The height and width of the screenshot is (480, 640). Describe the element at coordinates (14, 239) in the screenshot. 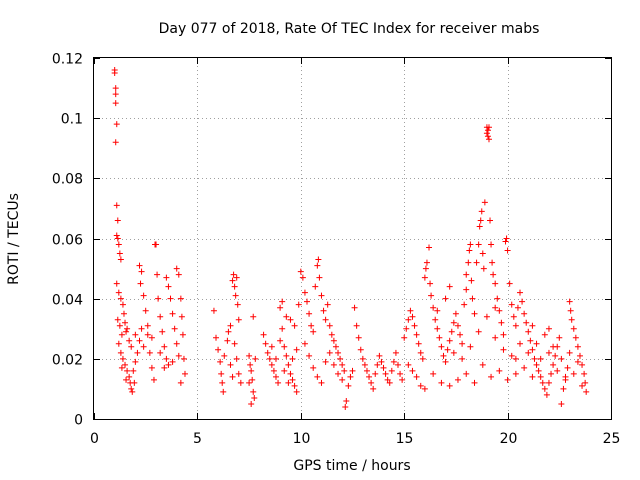

I see `y-axis-label: ROTI / TECUs` at that location.